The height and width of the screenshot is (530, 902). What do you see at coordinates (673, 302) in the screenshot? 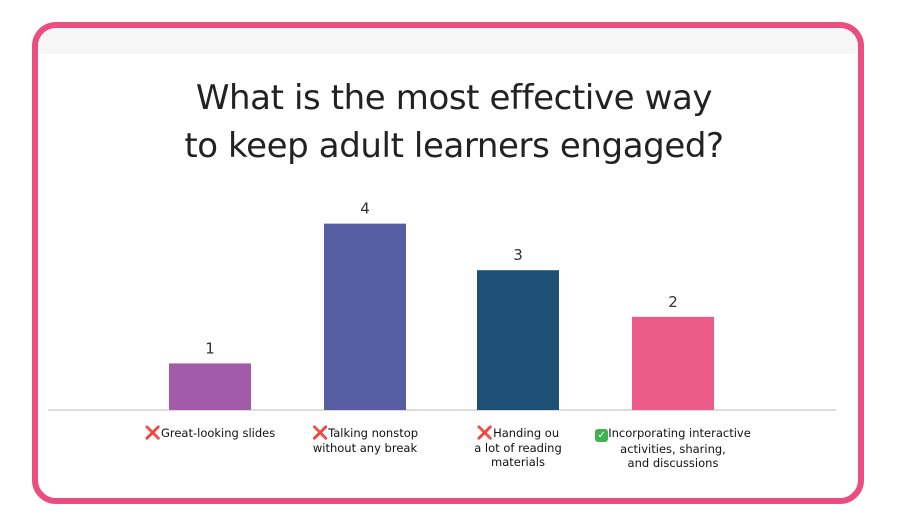
I see `data-label-4: 2` at bounding box center [673, 302].